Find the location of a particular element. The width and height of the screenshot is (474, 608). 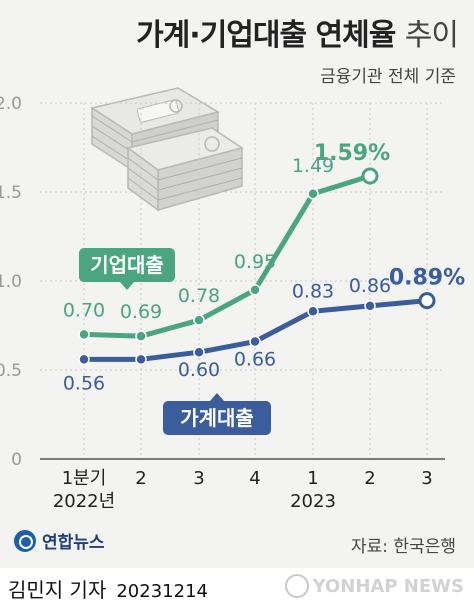

x-tick-label: 1분기 is located at coordinates (84, 478).